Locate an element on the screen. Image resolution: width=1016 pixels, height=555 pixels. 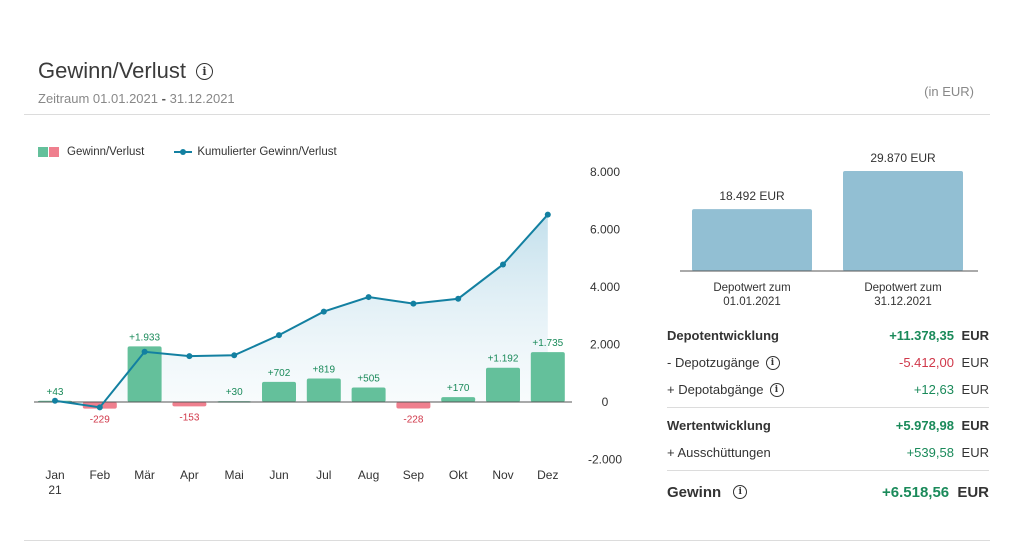
summary-row-label: Wertentwicklung is located at coordinates (719, 425).